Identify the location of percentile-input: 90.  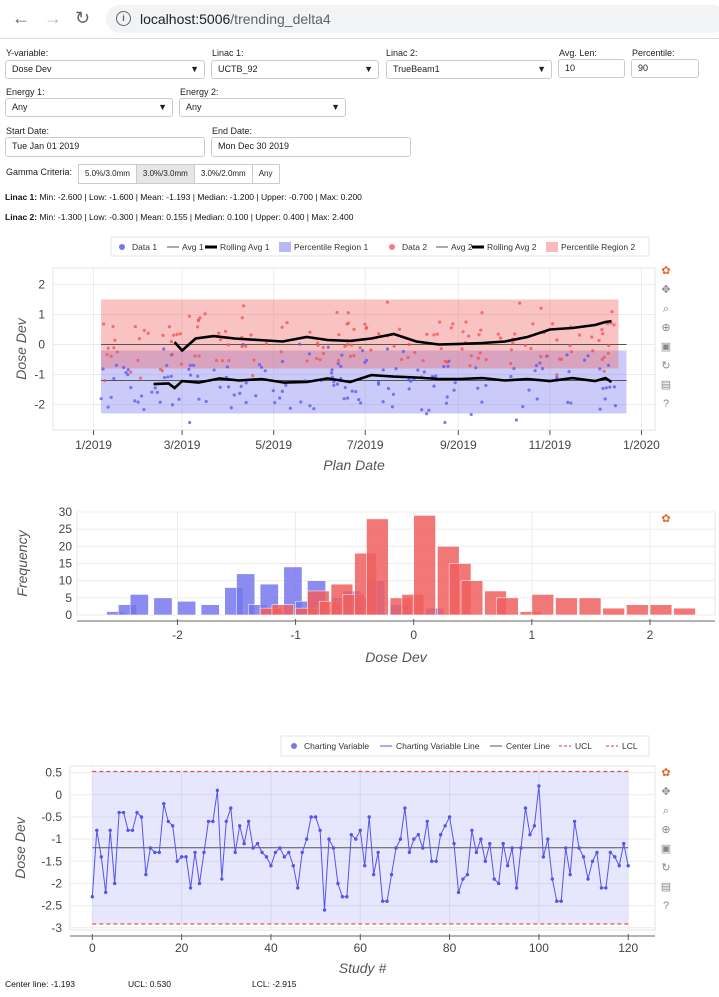
(665, 68).